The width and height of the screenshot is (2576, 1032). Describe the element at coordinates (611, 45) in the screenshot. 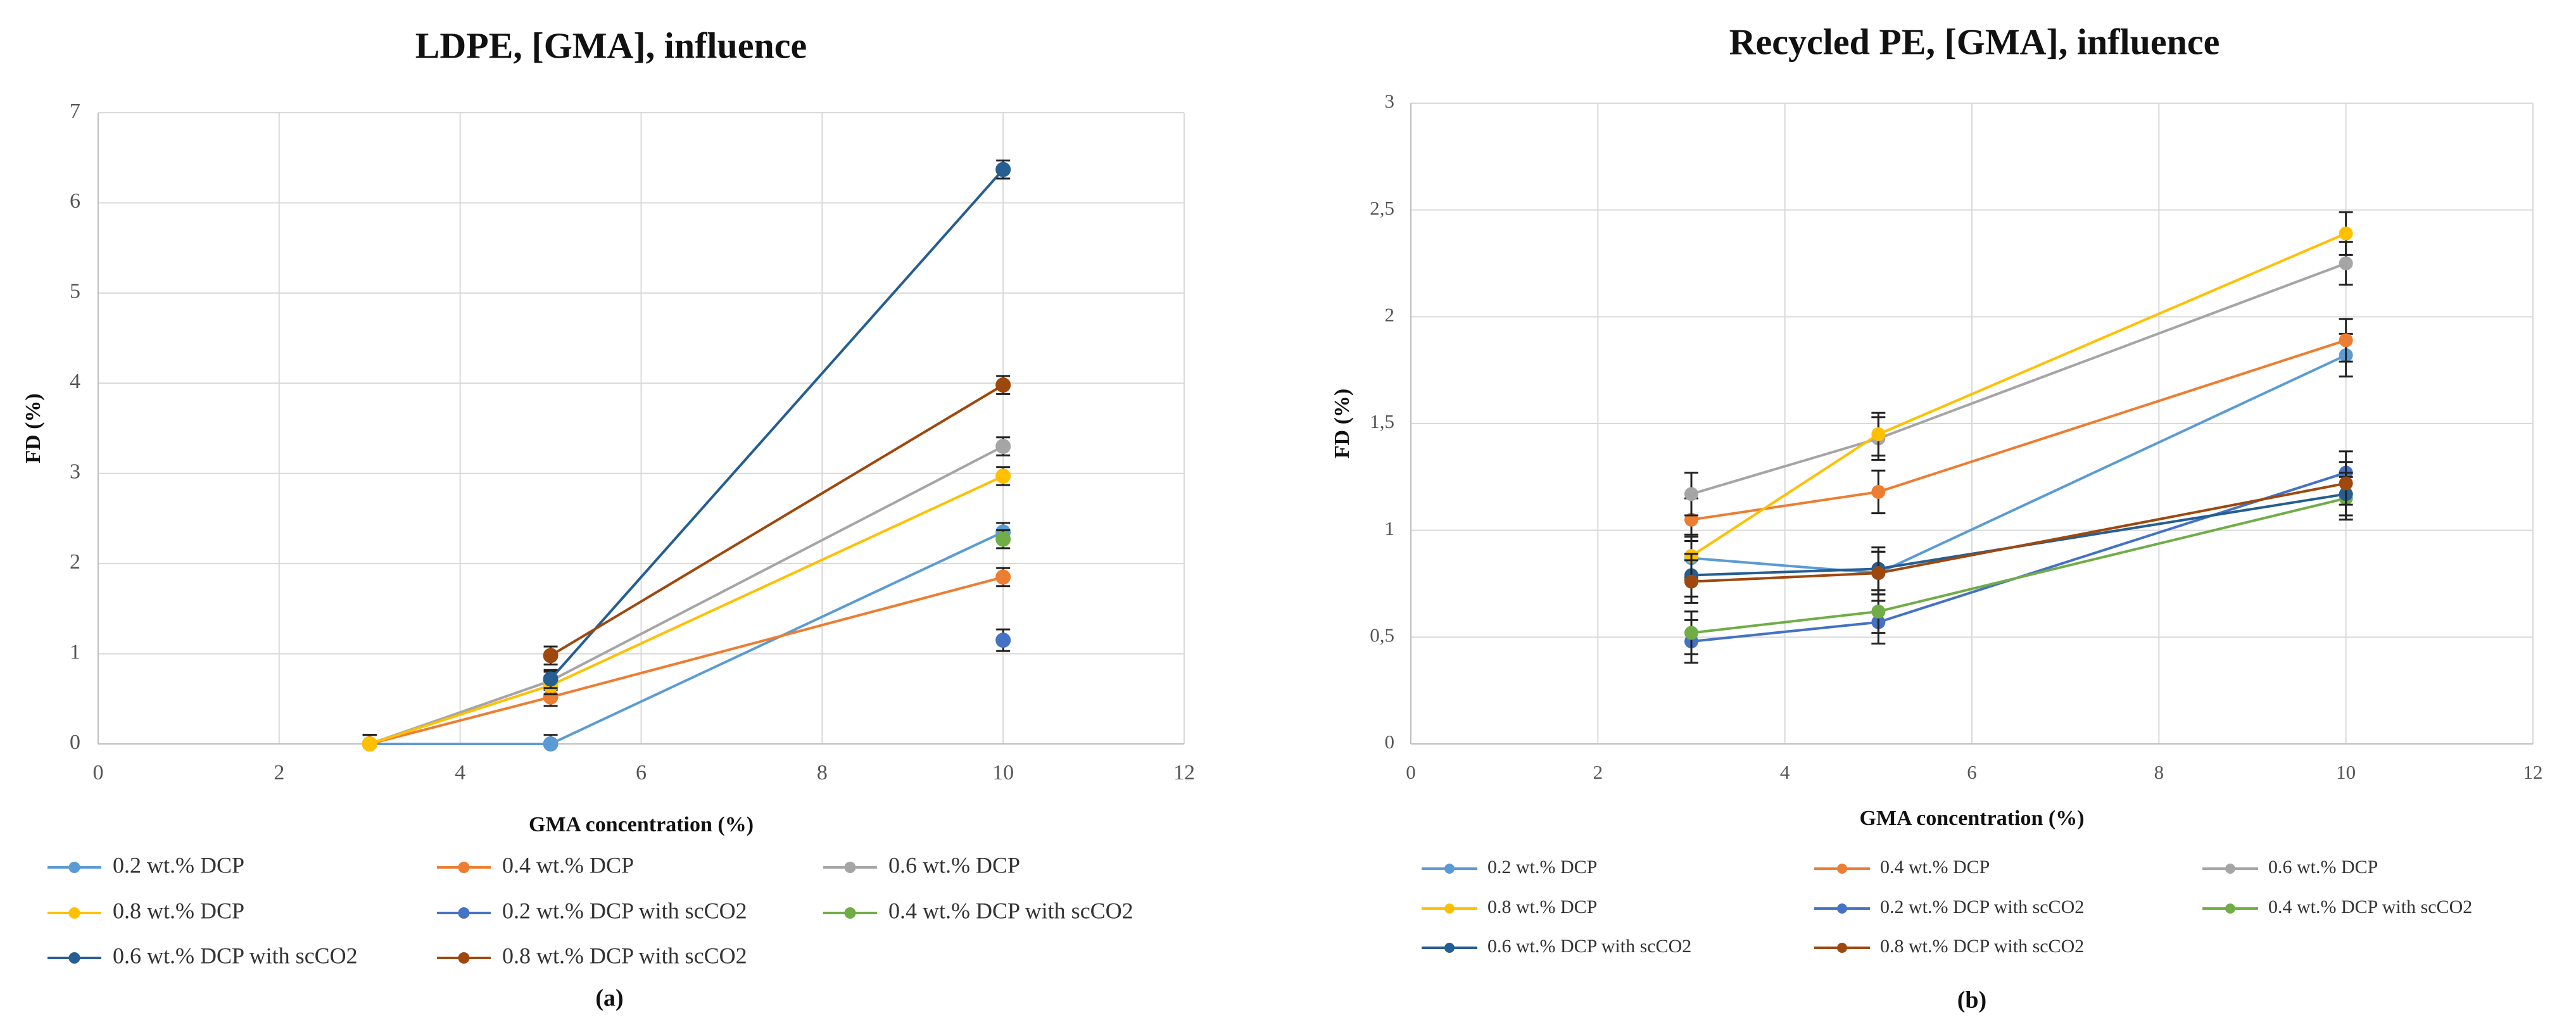

I see `chart-title: LDPE, [GMA], influence` at that location.